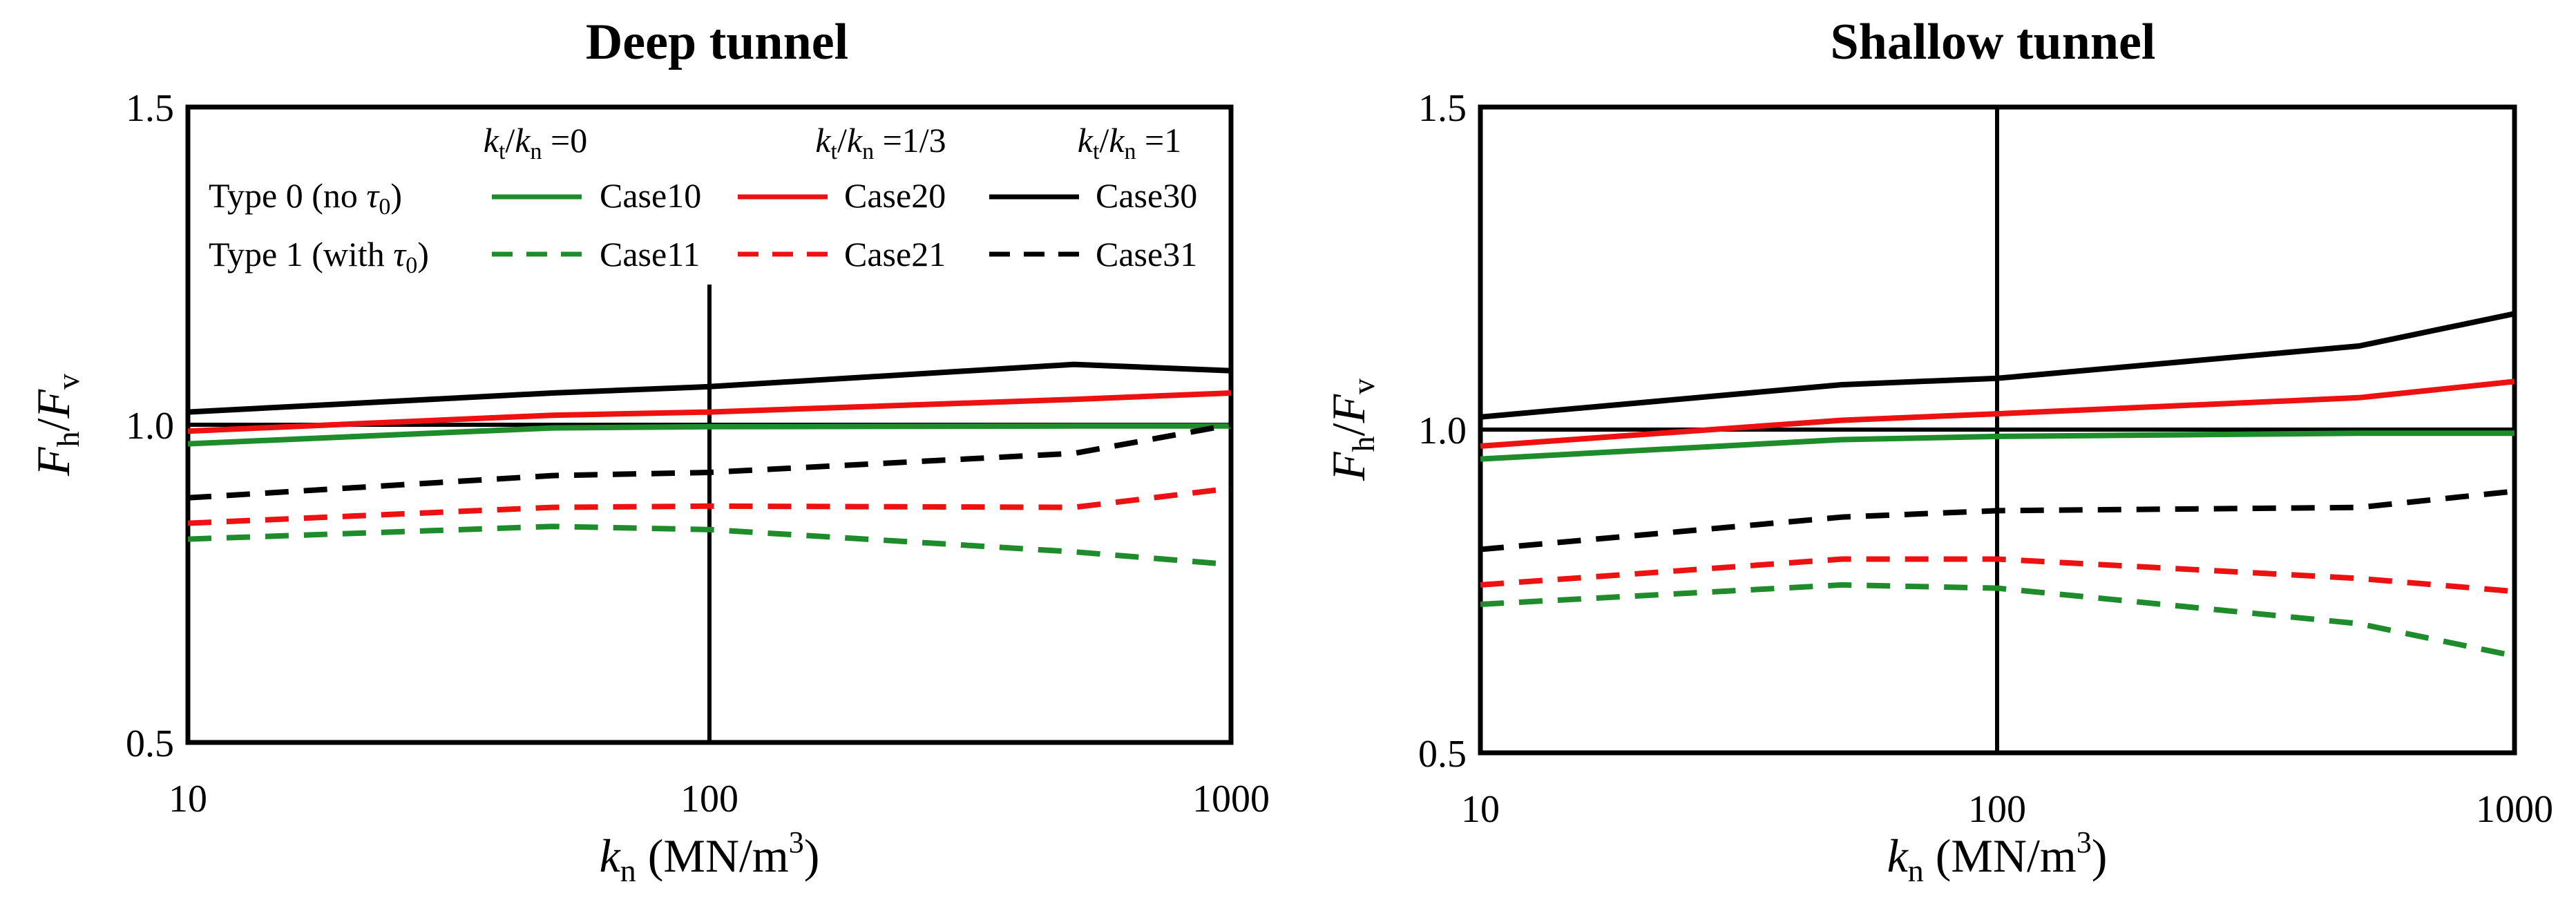  Describe the element at coordinates (1146, 254) in the screenshot. I see `legend-label-case31: Case31` at that location.